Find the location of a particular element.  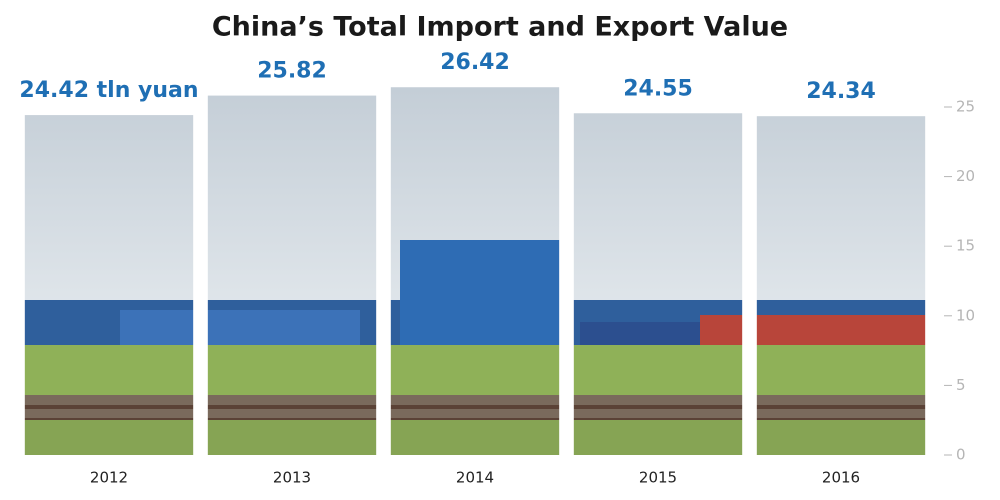

y-tick-label: 10 is located at coordinates (965, 315).